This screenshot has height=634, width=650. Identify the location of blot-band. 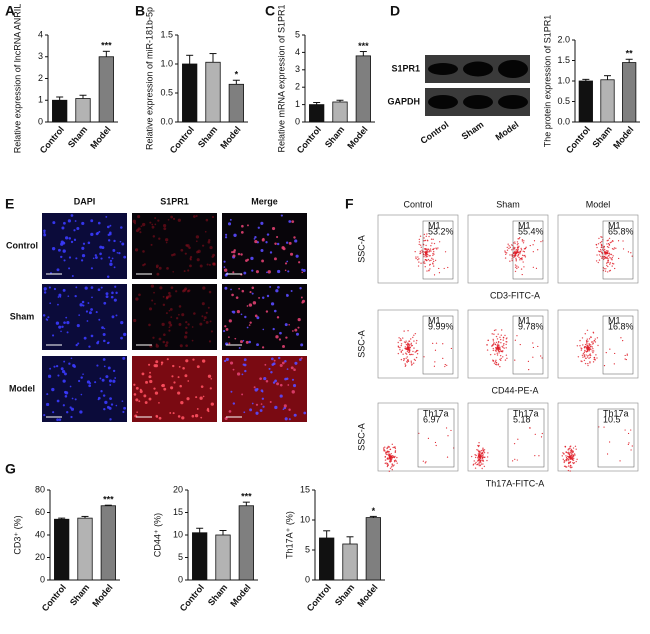
(443, 69).